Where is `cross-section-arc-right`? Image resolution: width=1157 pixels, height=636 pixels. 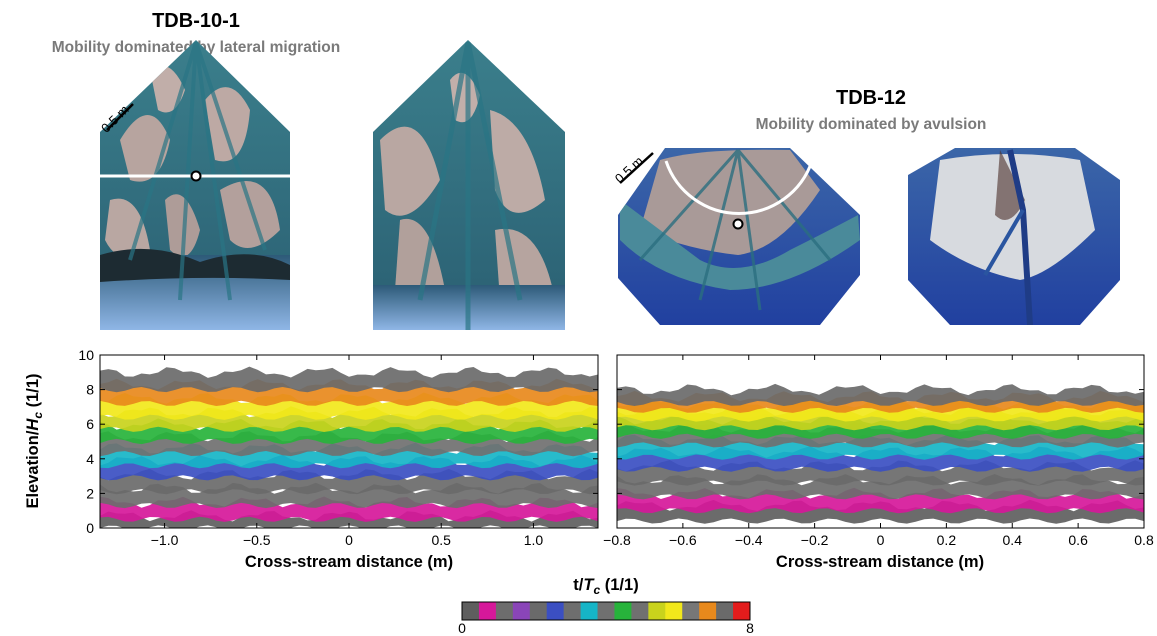 cross-section-arc-right is located at coordinates (739, 187).